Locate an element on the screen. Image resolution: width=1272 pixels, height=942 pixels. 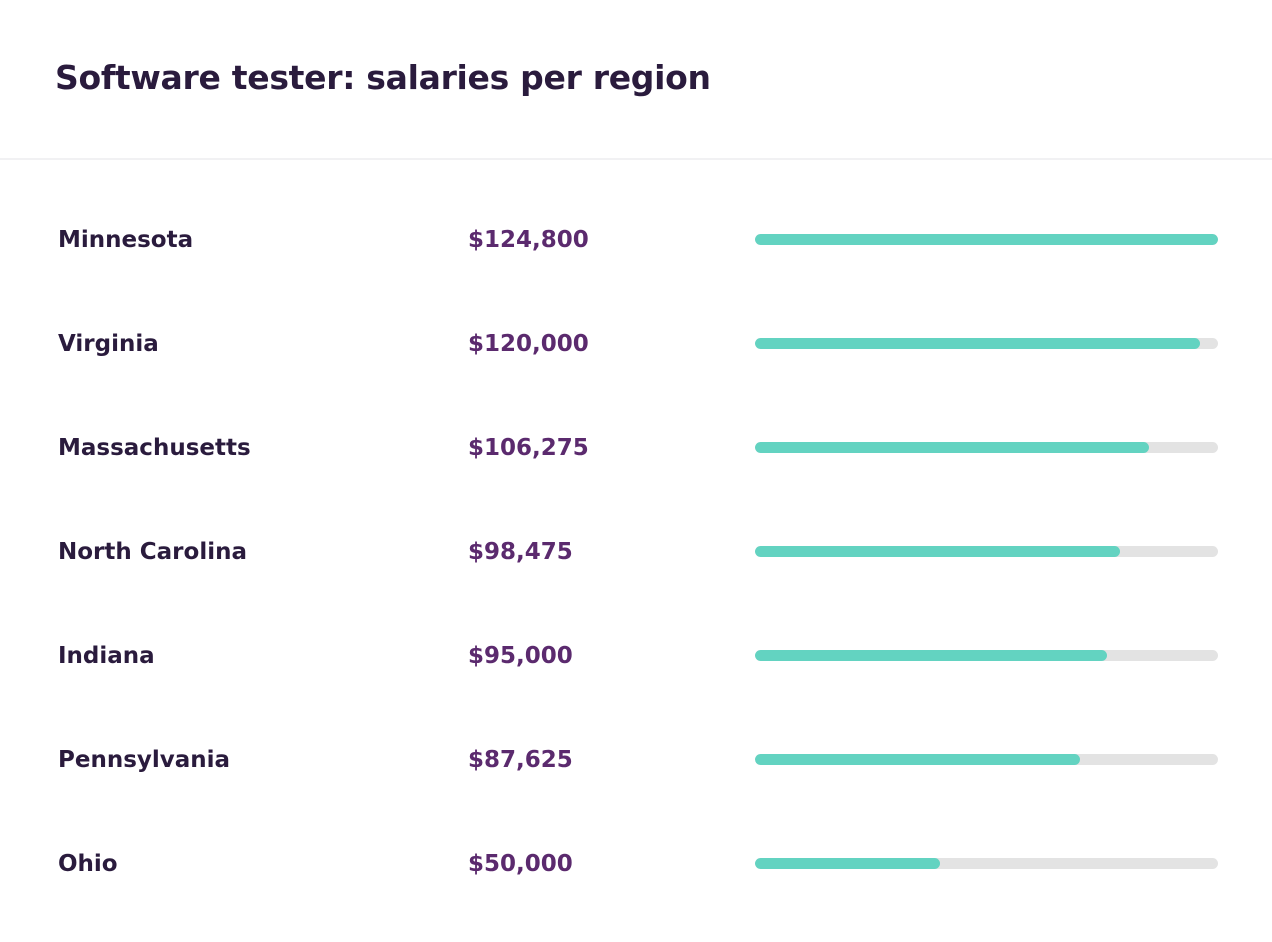
salary-value: $87,625 is located at coordinates (520, 760).